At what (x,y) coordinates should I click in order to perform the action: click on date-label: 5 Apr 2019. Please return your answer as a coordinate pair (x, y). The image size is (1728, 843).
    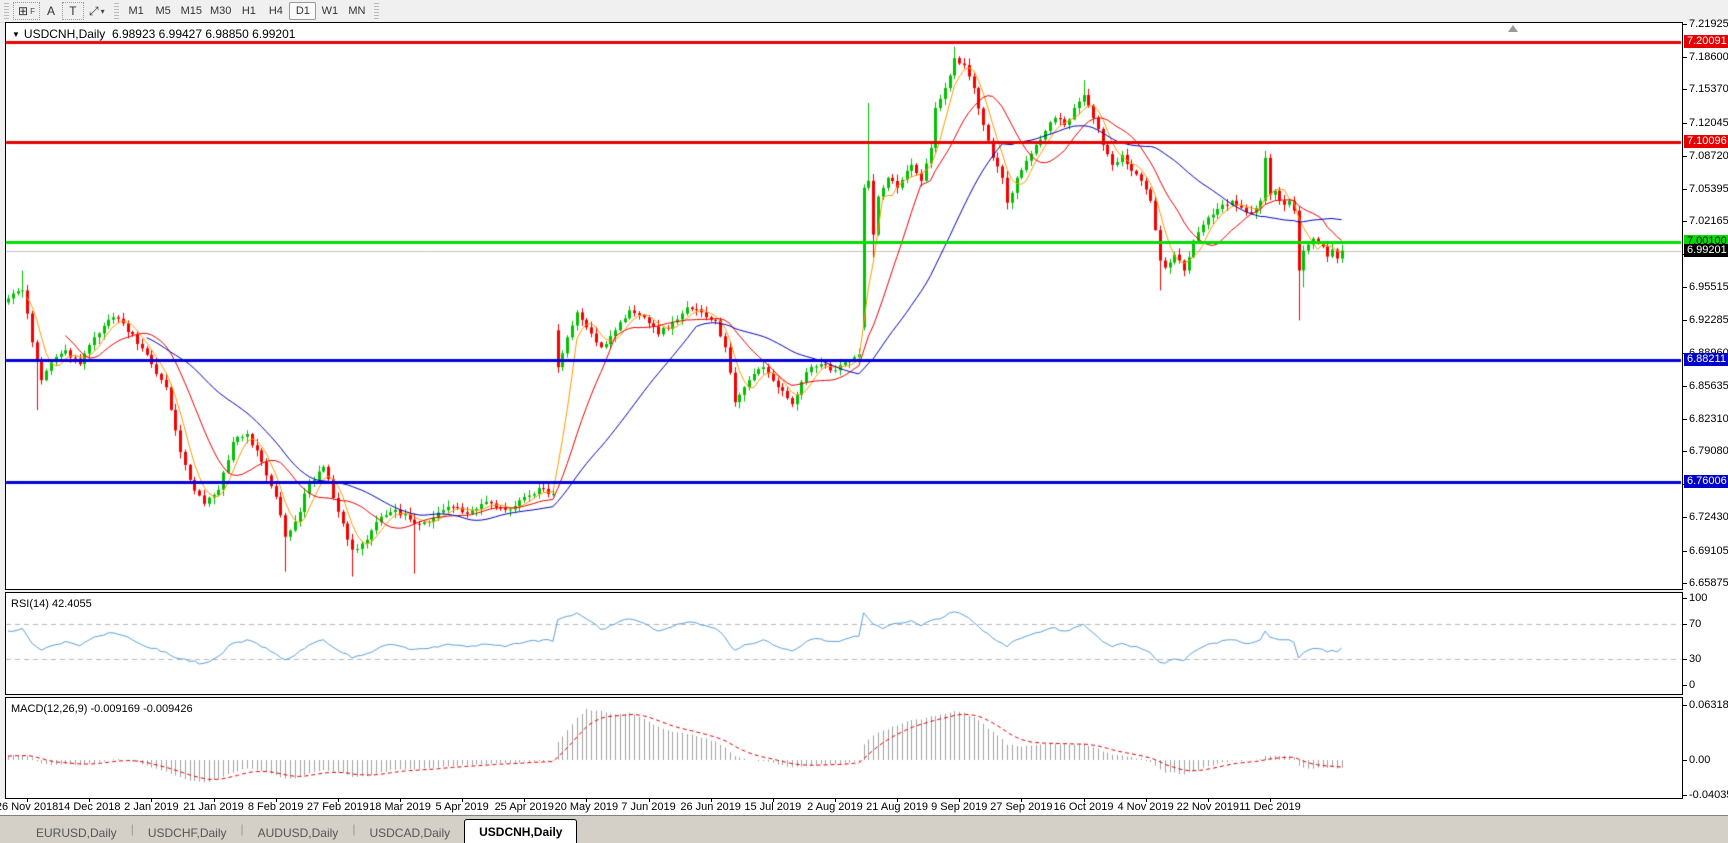
    Looking at the image, I should click on (462, 807).